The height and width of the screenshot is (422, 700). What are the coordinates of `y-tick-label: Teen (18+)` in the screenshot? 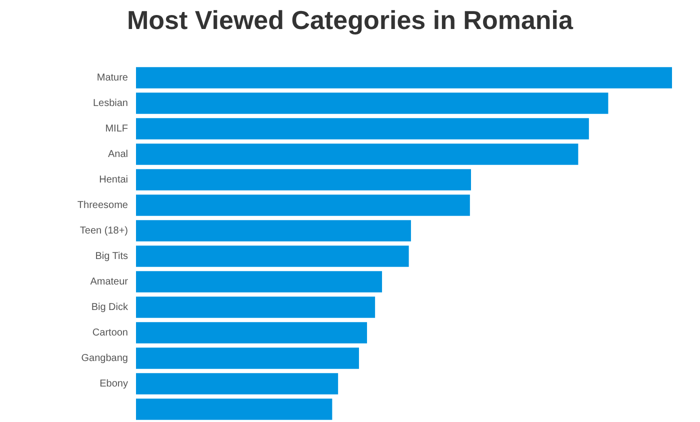 It's located at (104, 230).